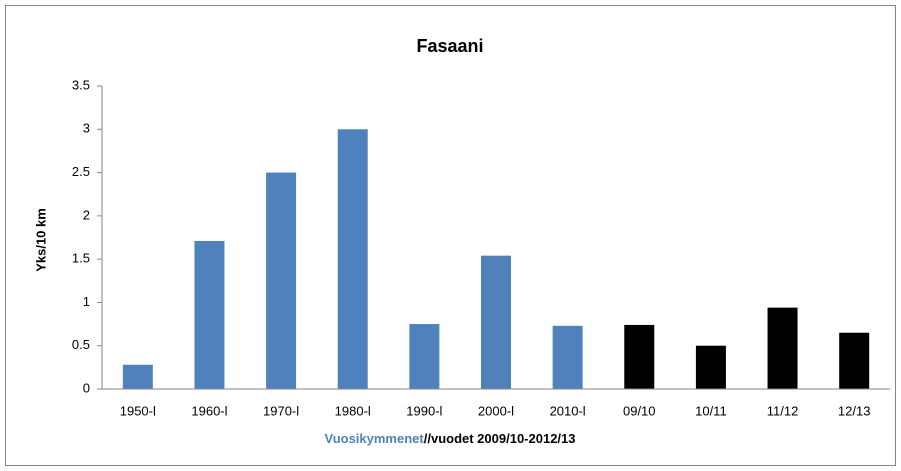  I want to click on x-tick-label: 2010-l, so click(568, 410).